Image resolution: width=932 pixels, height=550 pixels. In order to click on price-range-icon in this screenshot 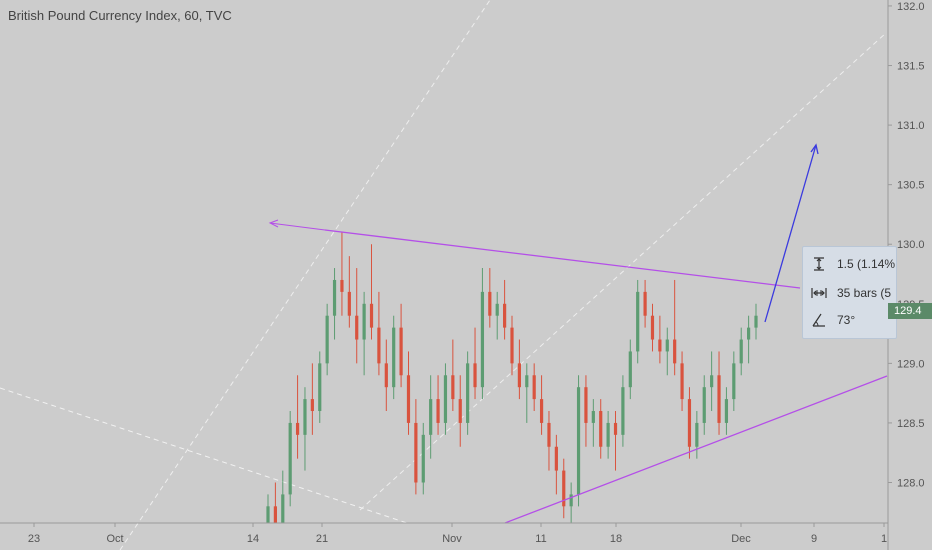, I will do `click(819, 264)`.